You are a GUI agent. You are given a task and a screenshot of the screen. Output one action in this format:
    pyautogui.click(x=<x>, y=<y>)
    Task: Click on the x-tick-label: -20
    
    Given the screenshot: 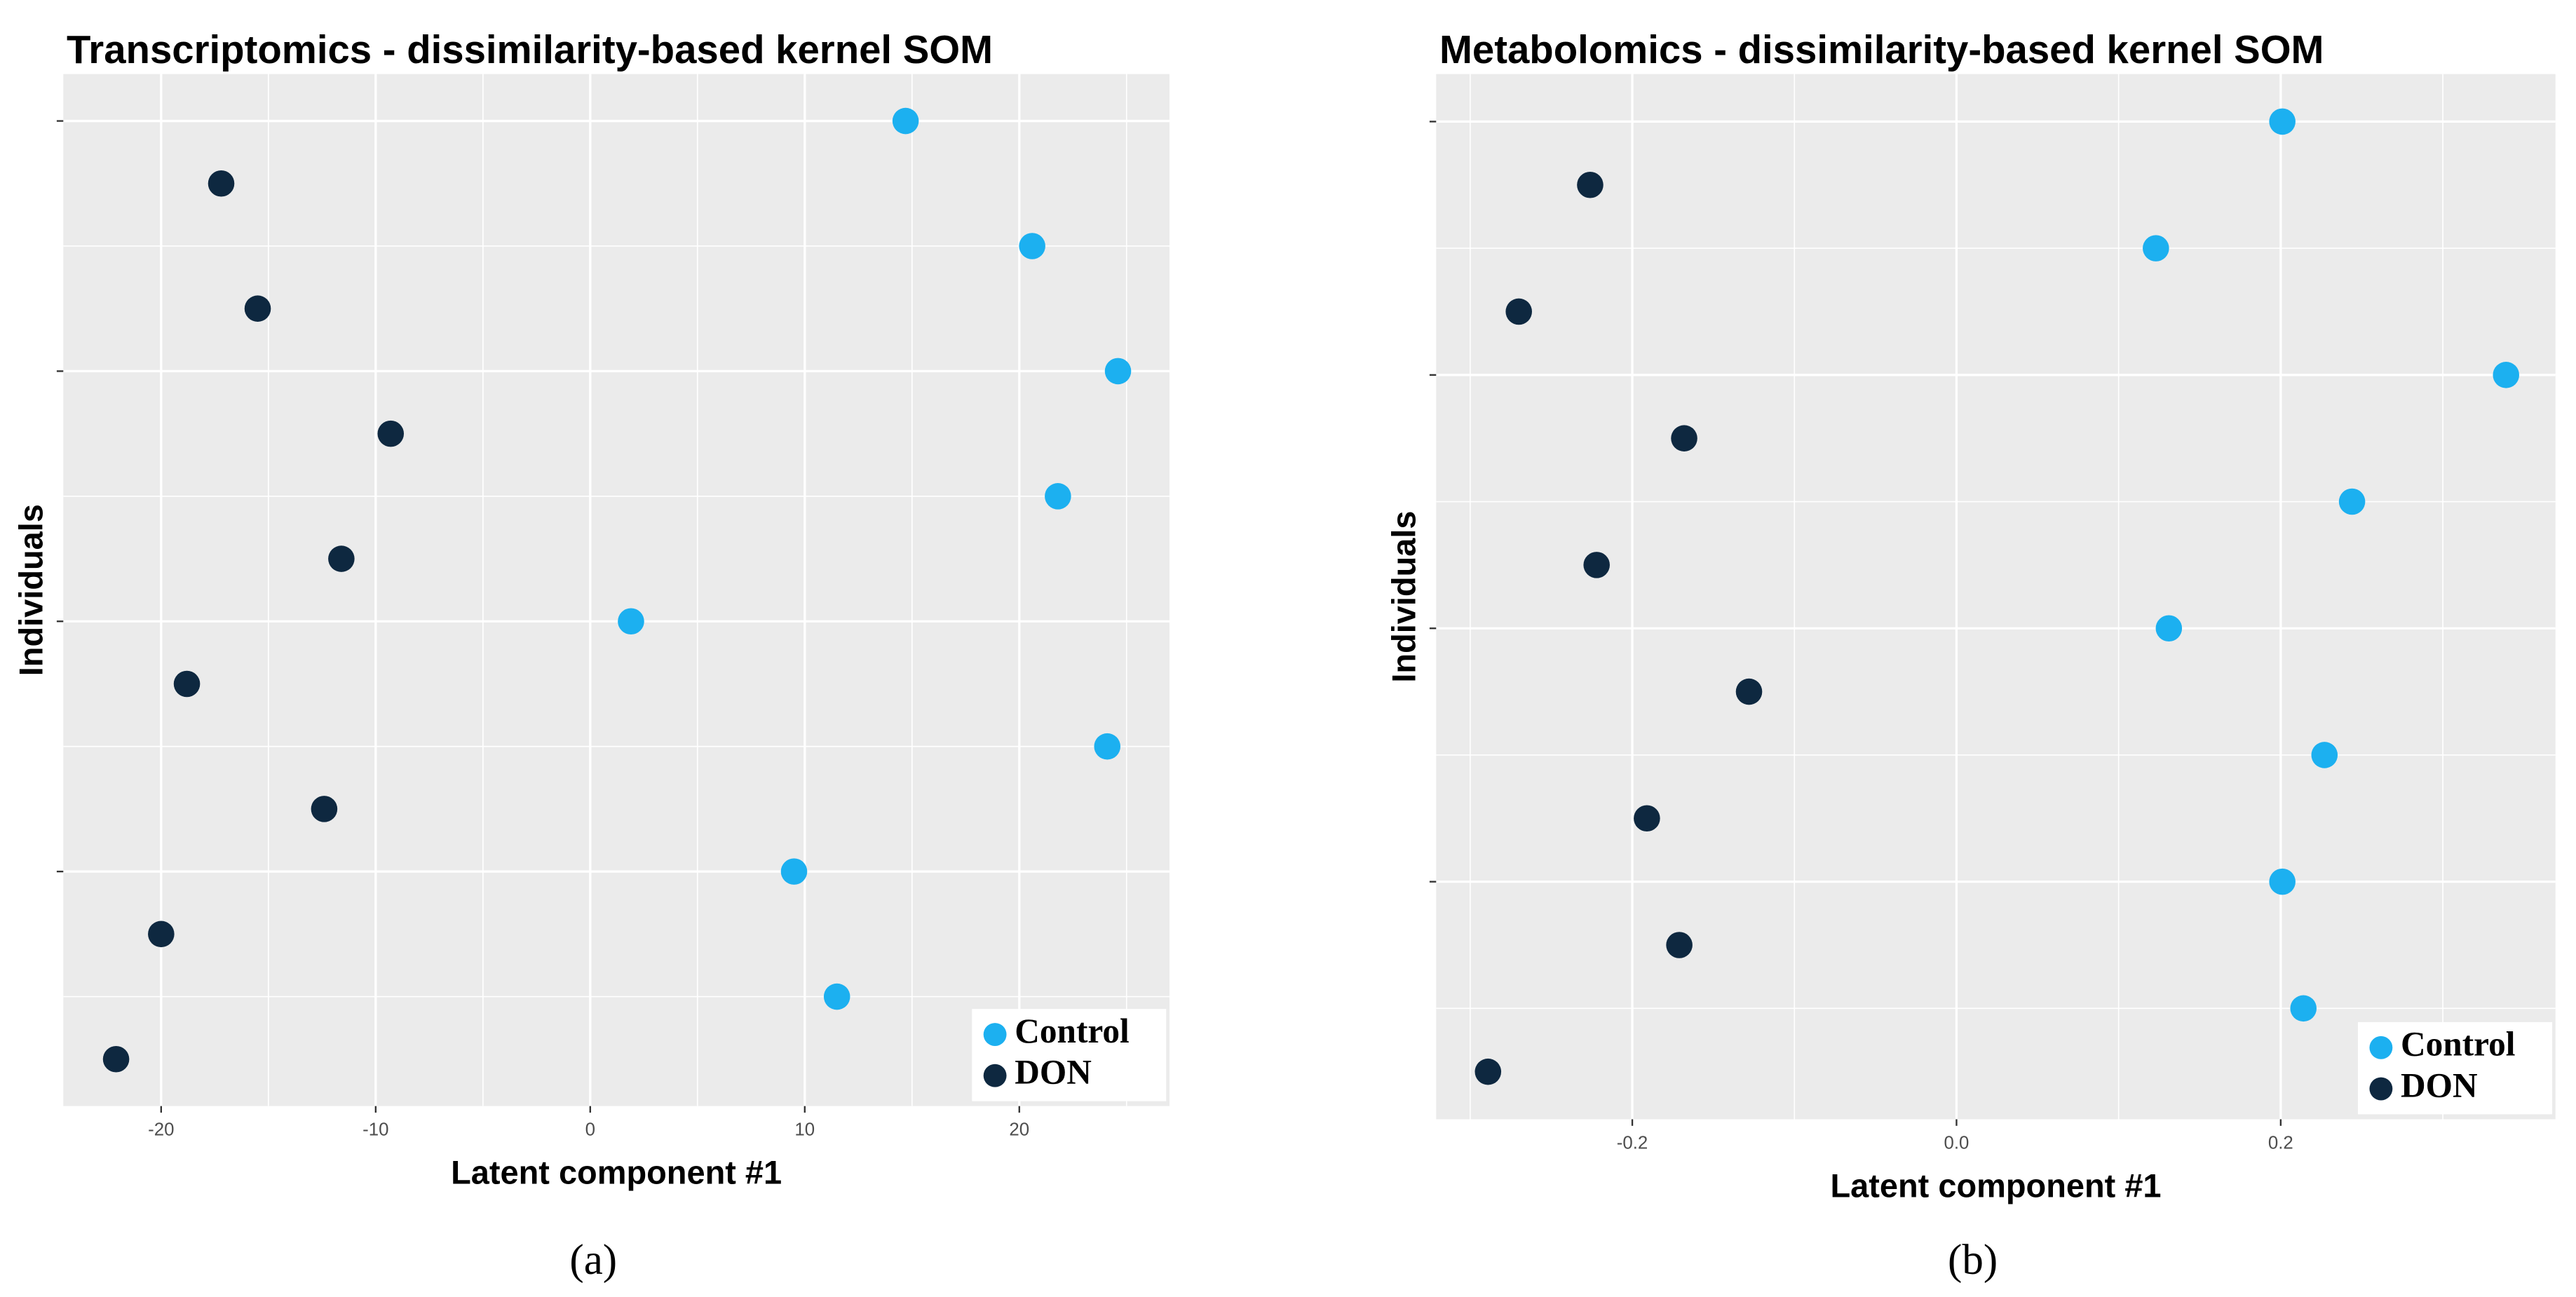 What is the action you would take?
    pyautogui.click(x=161, y=1130)
    